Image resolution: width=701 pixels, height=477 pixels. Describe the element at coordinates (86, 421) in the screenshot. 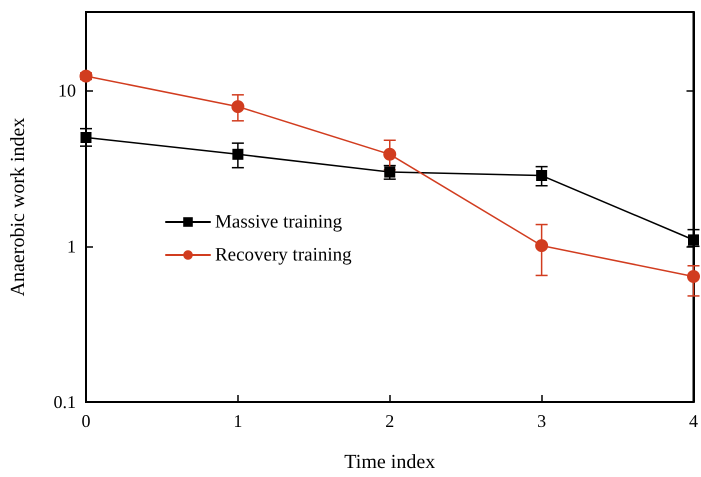

I see `x-tick-label: 0` at that location.